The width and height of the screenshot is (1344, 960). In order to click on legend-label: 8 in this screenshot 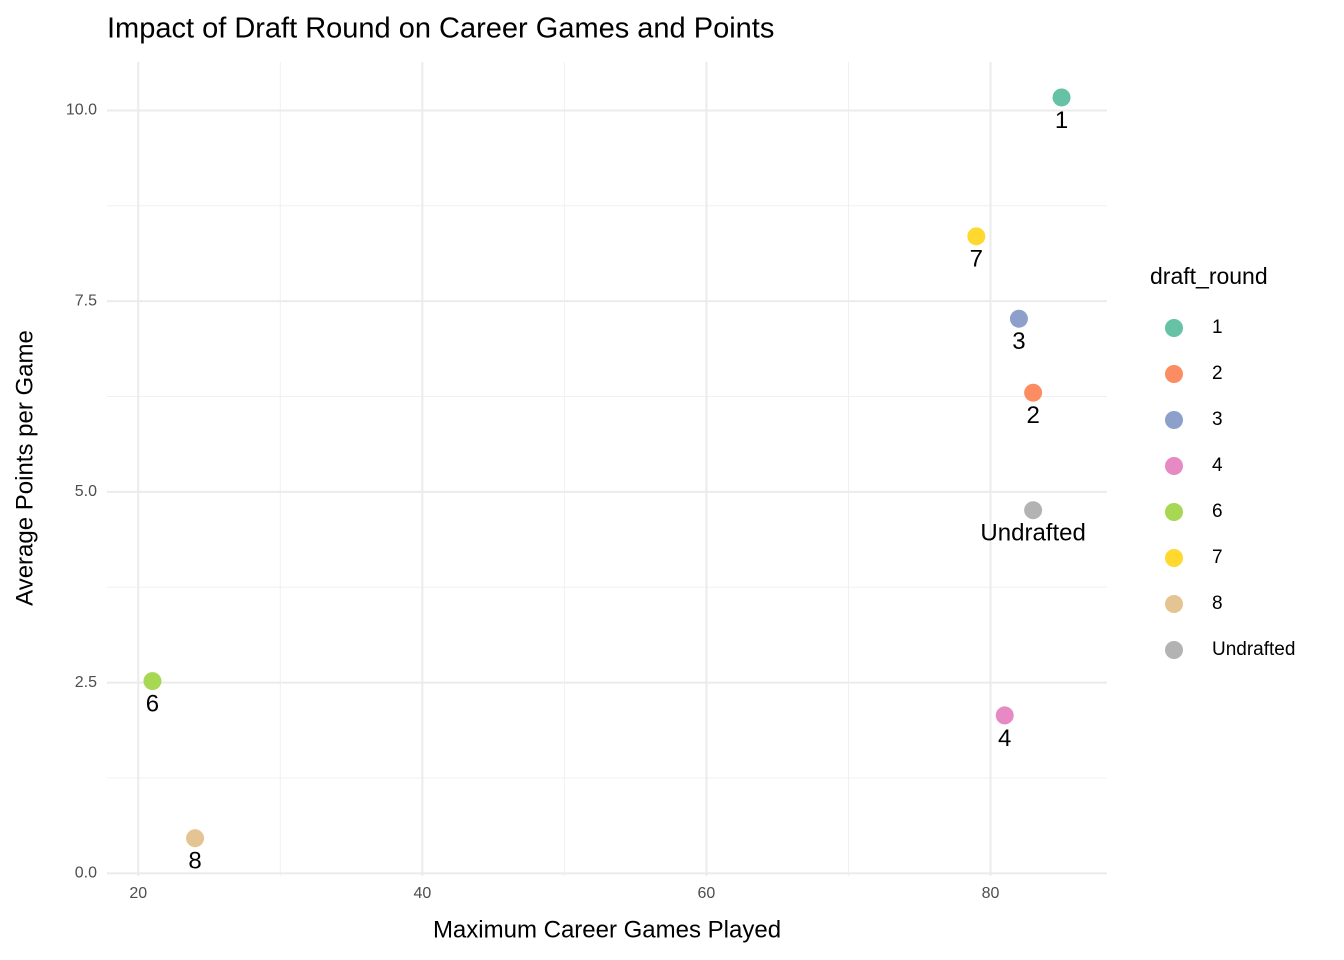, I will do `click(1217, 603)`.